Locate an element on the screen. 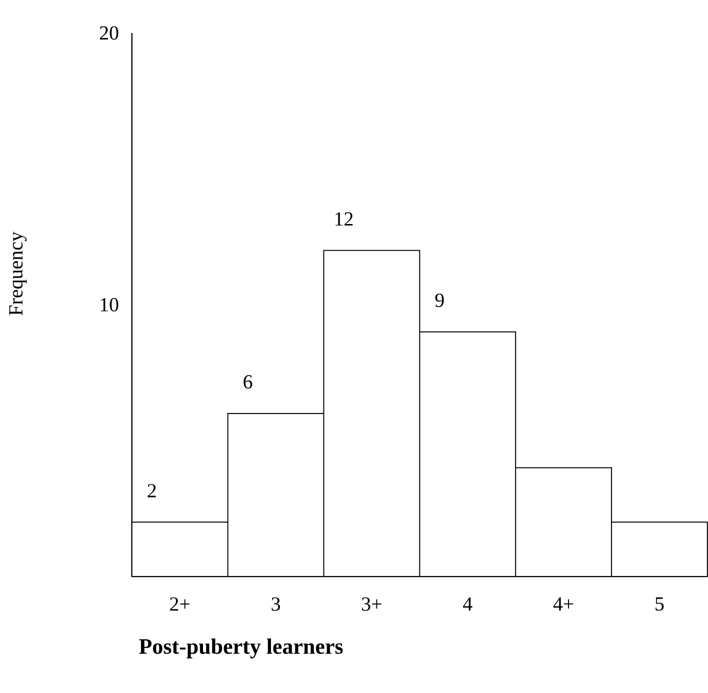  x-tick-label: 4+ is located at coordinates (563, 603).